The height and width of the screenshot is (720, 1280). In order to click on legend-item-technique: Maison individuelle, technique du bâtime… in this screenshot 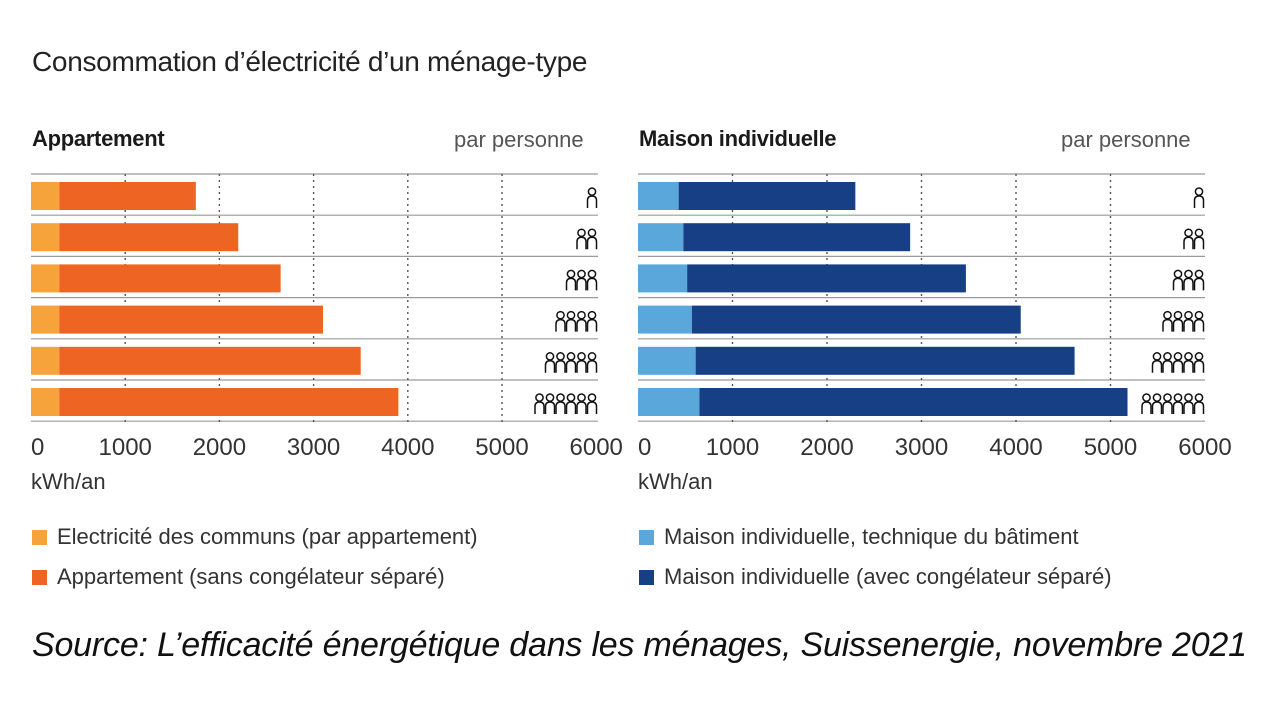, I will do `click(859, 537)`.